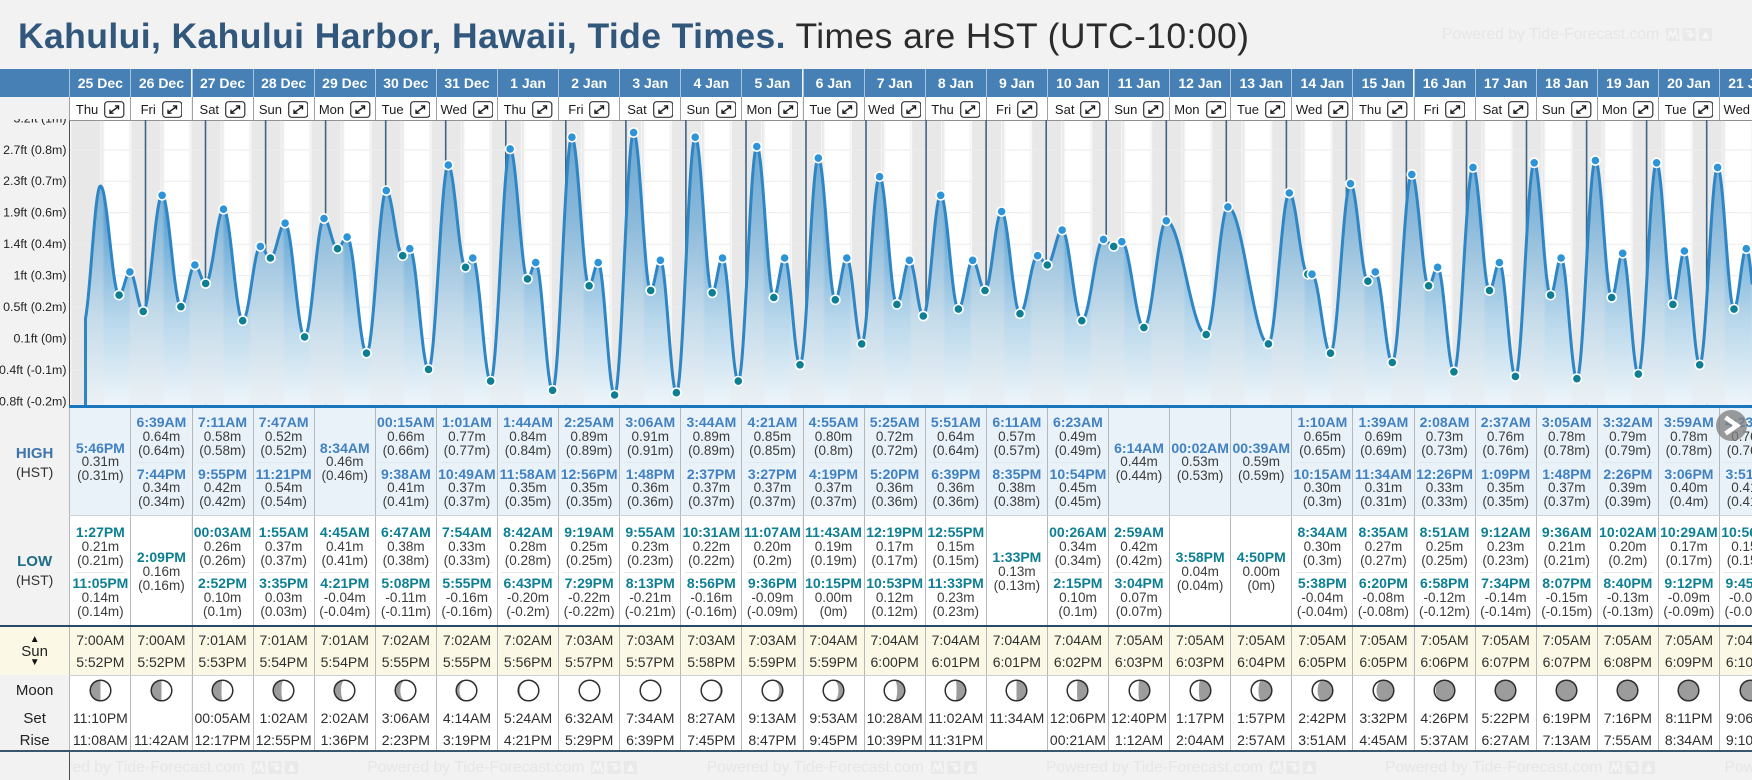  Describe the element at coordinates (34, 150) in the screenshot. I see `svg-text: 2.7ft (0.8m)` at that location.